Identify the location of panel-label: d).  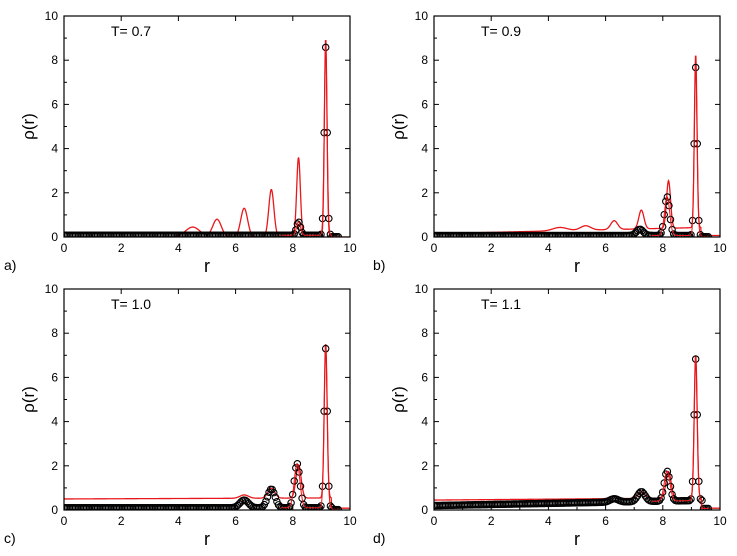
(379, 538).